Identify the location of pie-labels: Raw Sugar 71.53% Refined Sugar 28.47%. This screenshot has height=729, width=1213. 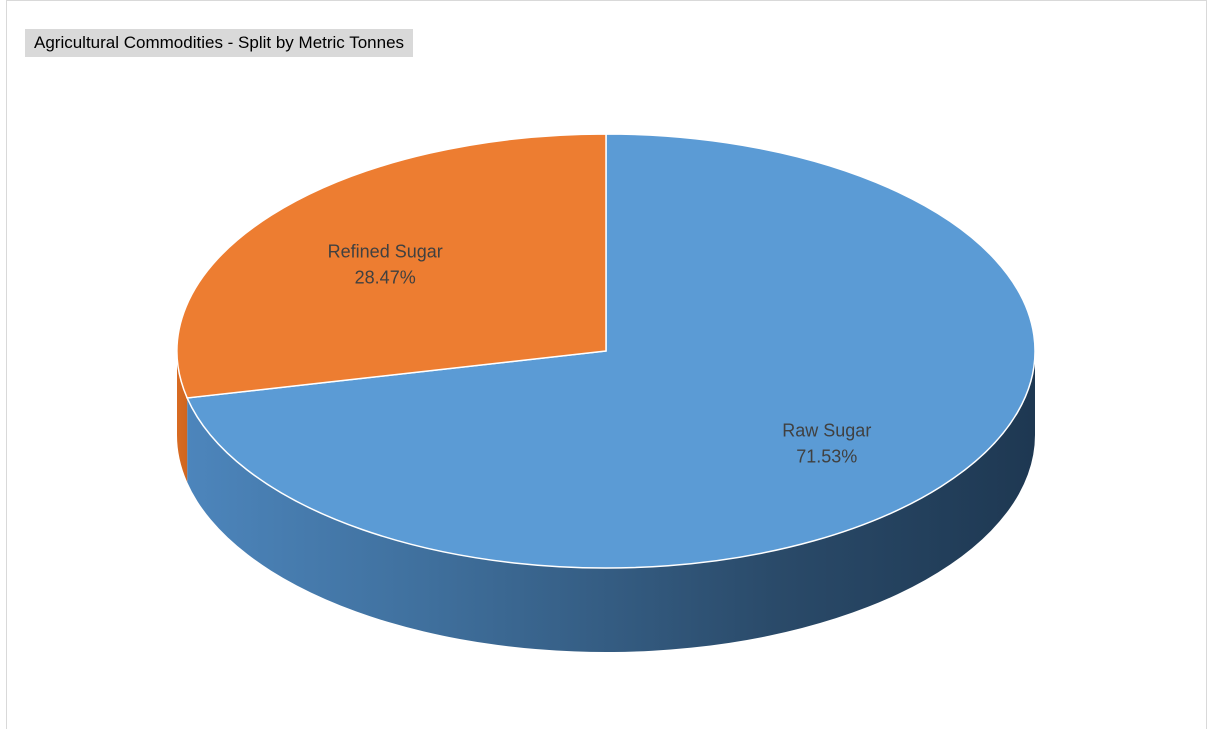
(600, 353).